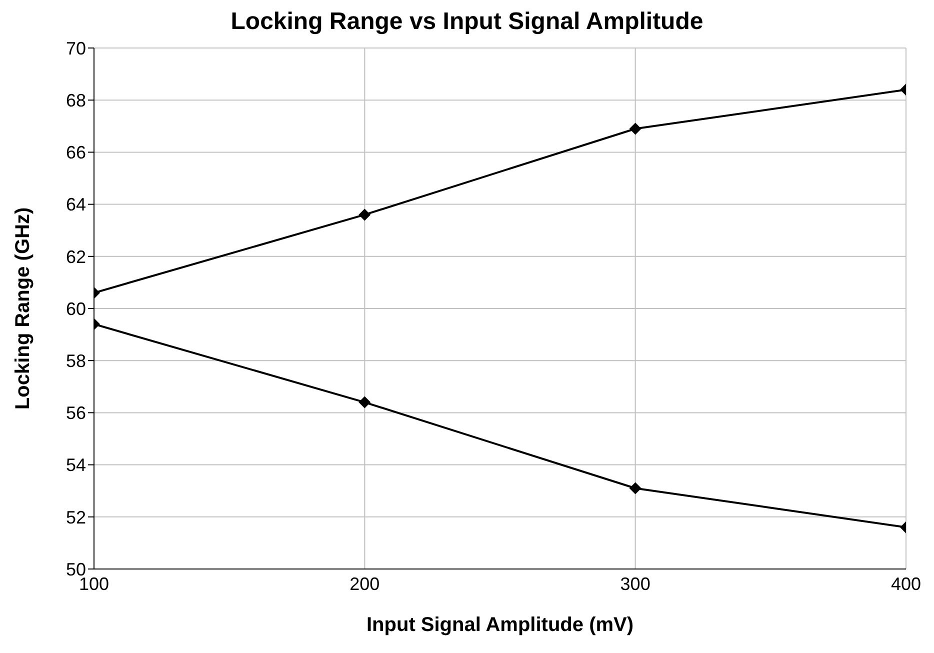  Describe the element at coordinates (76, 100) in the screenshot. I see `y-tick-label: 68` at that location.